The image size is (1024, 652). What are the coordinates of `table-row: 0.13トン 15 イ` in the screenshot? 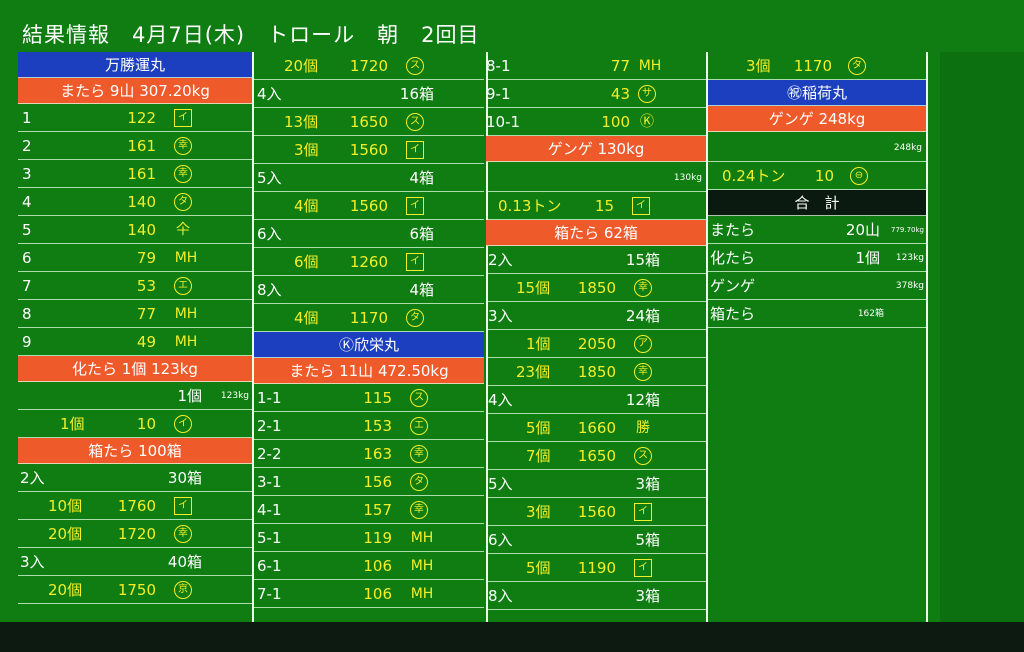 It's located at (596, 206).